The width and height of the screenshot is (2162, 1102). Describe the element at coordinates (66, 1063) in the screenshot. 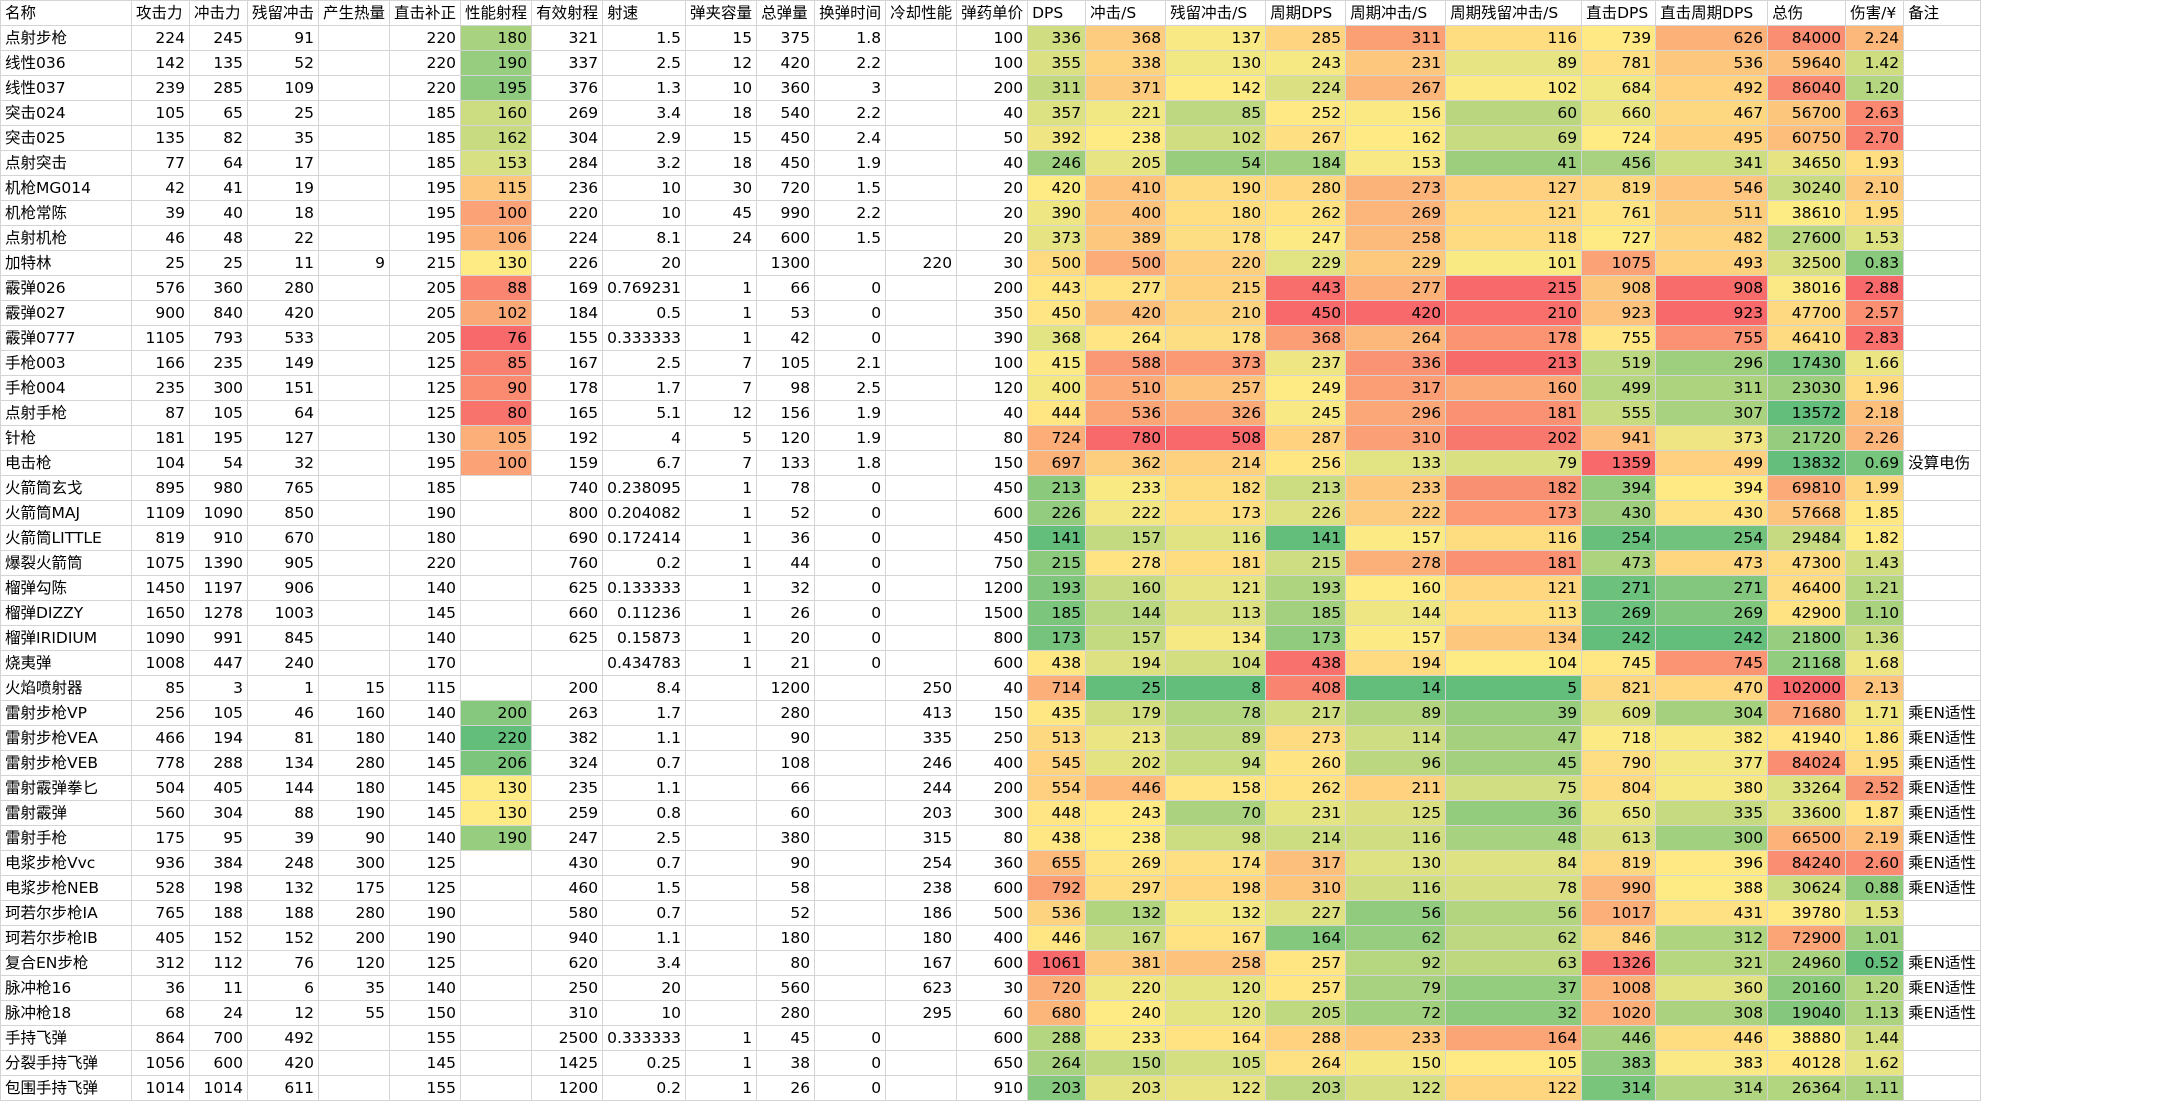

I see `weapon-name-cell: 分裂手持飞弹` at that location.